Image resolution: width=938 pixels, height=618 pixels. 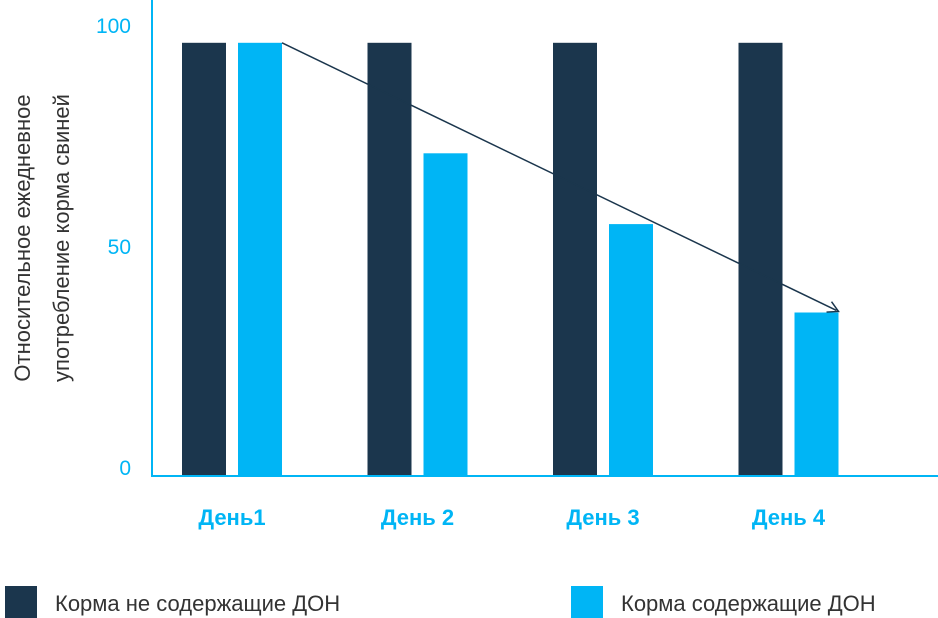 What do you see at coordinates (125, 468) in the screenshot?
I see `y-tick-label-0: 0` at bounding box center [125, 468].